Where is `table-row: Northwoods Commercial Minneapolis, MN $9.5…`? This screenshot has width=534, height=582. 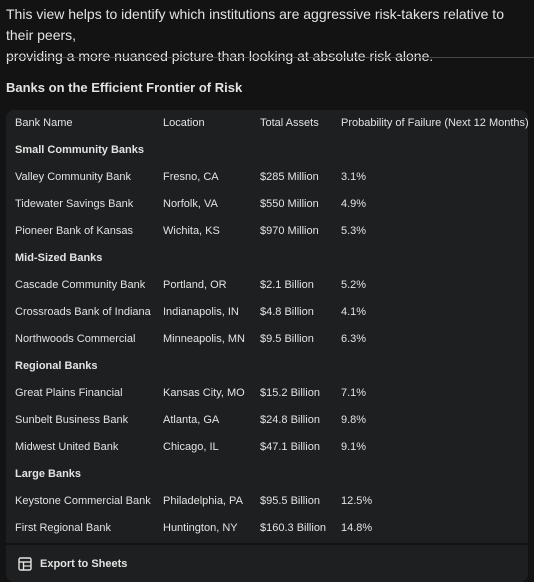 table-row: Northwoods Commercial Minneapolis, MN $9.5… is located at coordinates (267, 339).